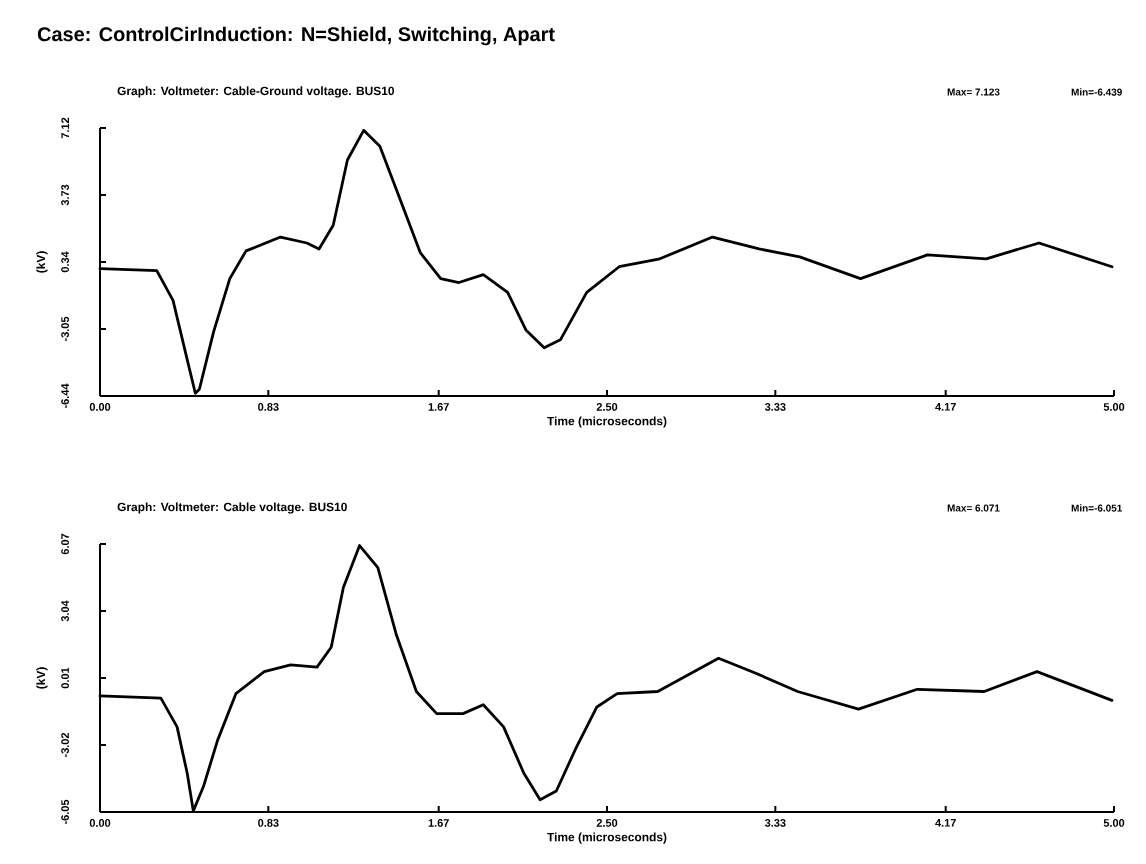 The height and width of the screenshot is (864, 1146). I want to click on chart-title: Case: ControlCirInduction: N=Shield, Switching, Apart, so click(296, 36).